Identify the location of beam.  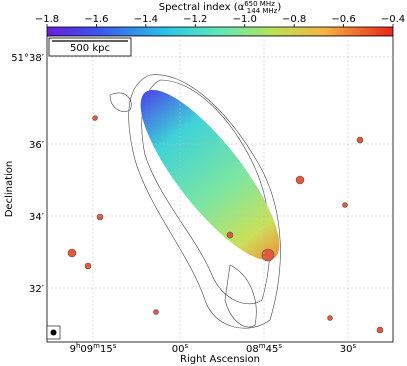
(53, 332).